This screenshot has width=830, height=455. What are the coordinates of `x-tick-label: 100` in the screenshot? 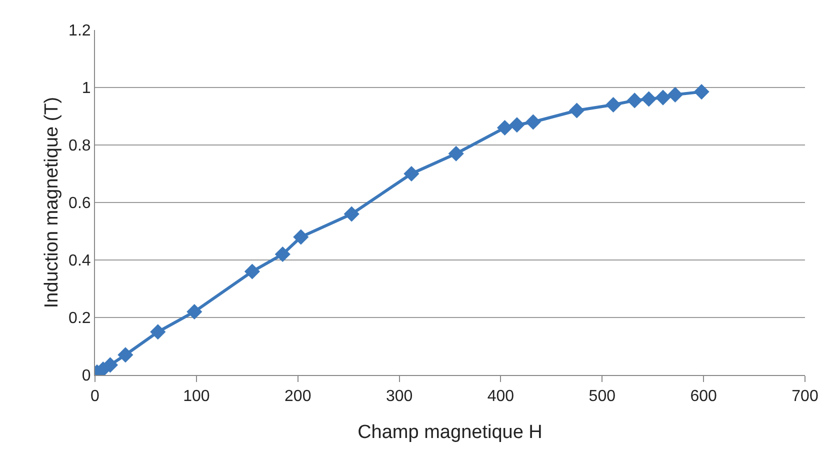 It's located at (196, 397).